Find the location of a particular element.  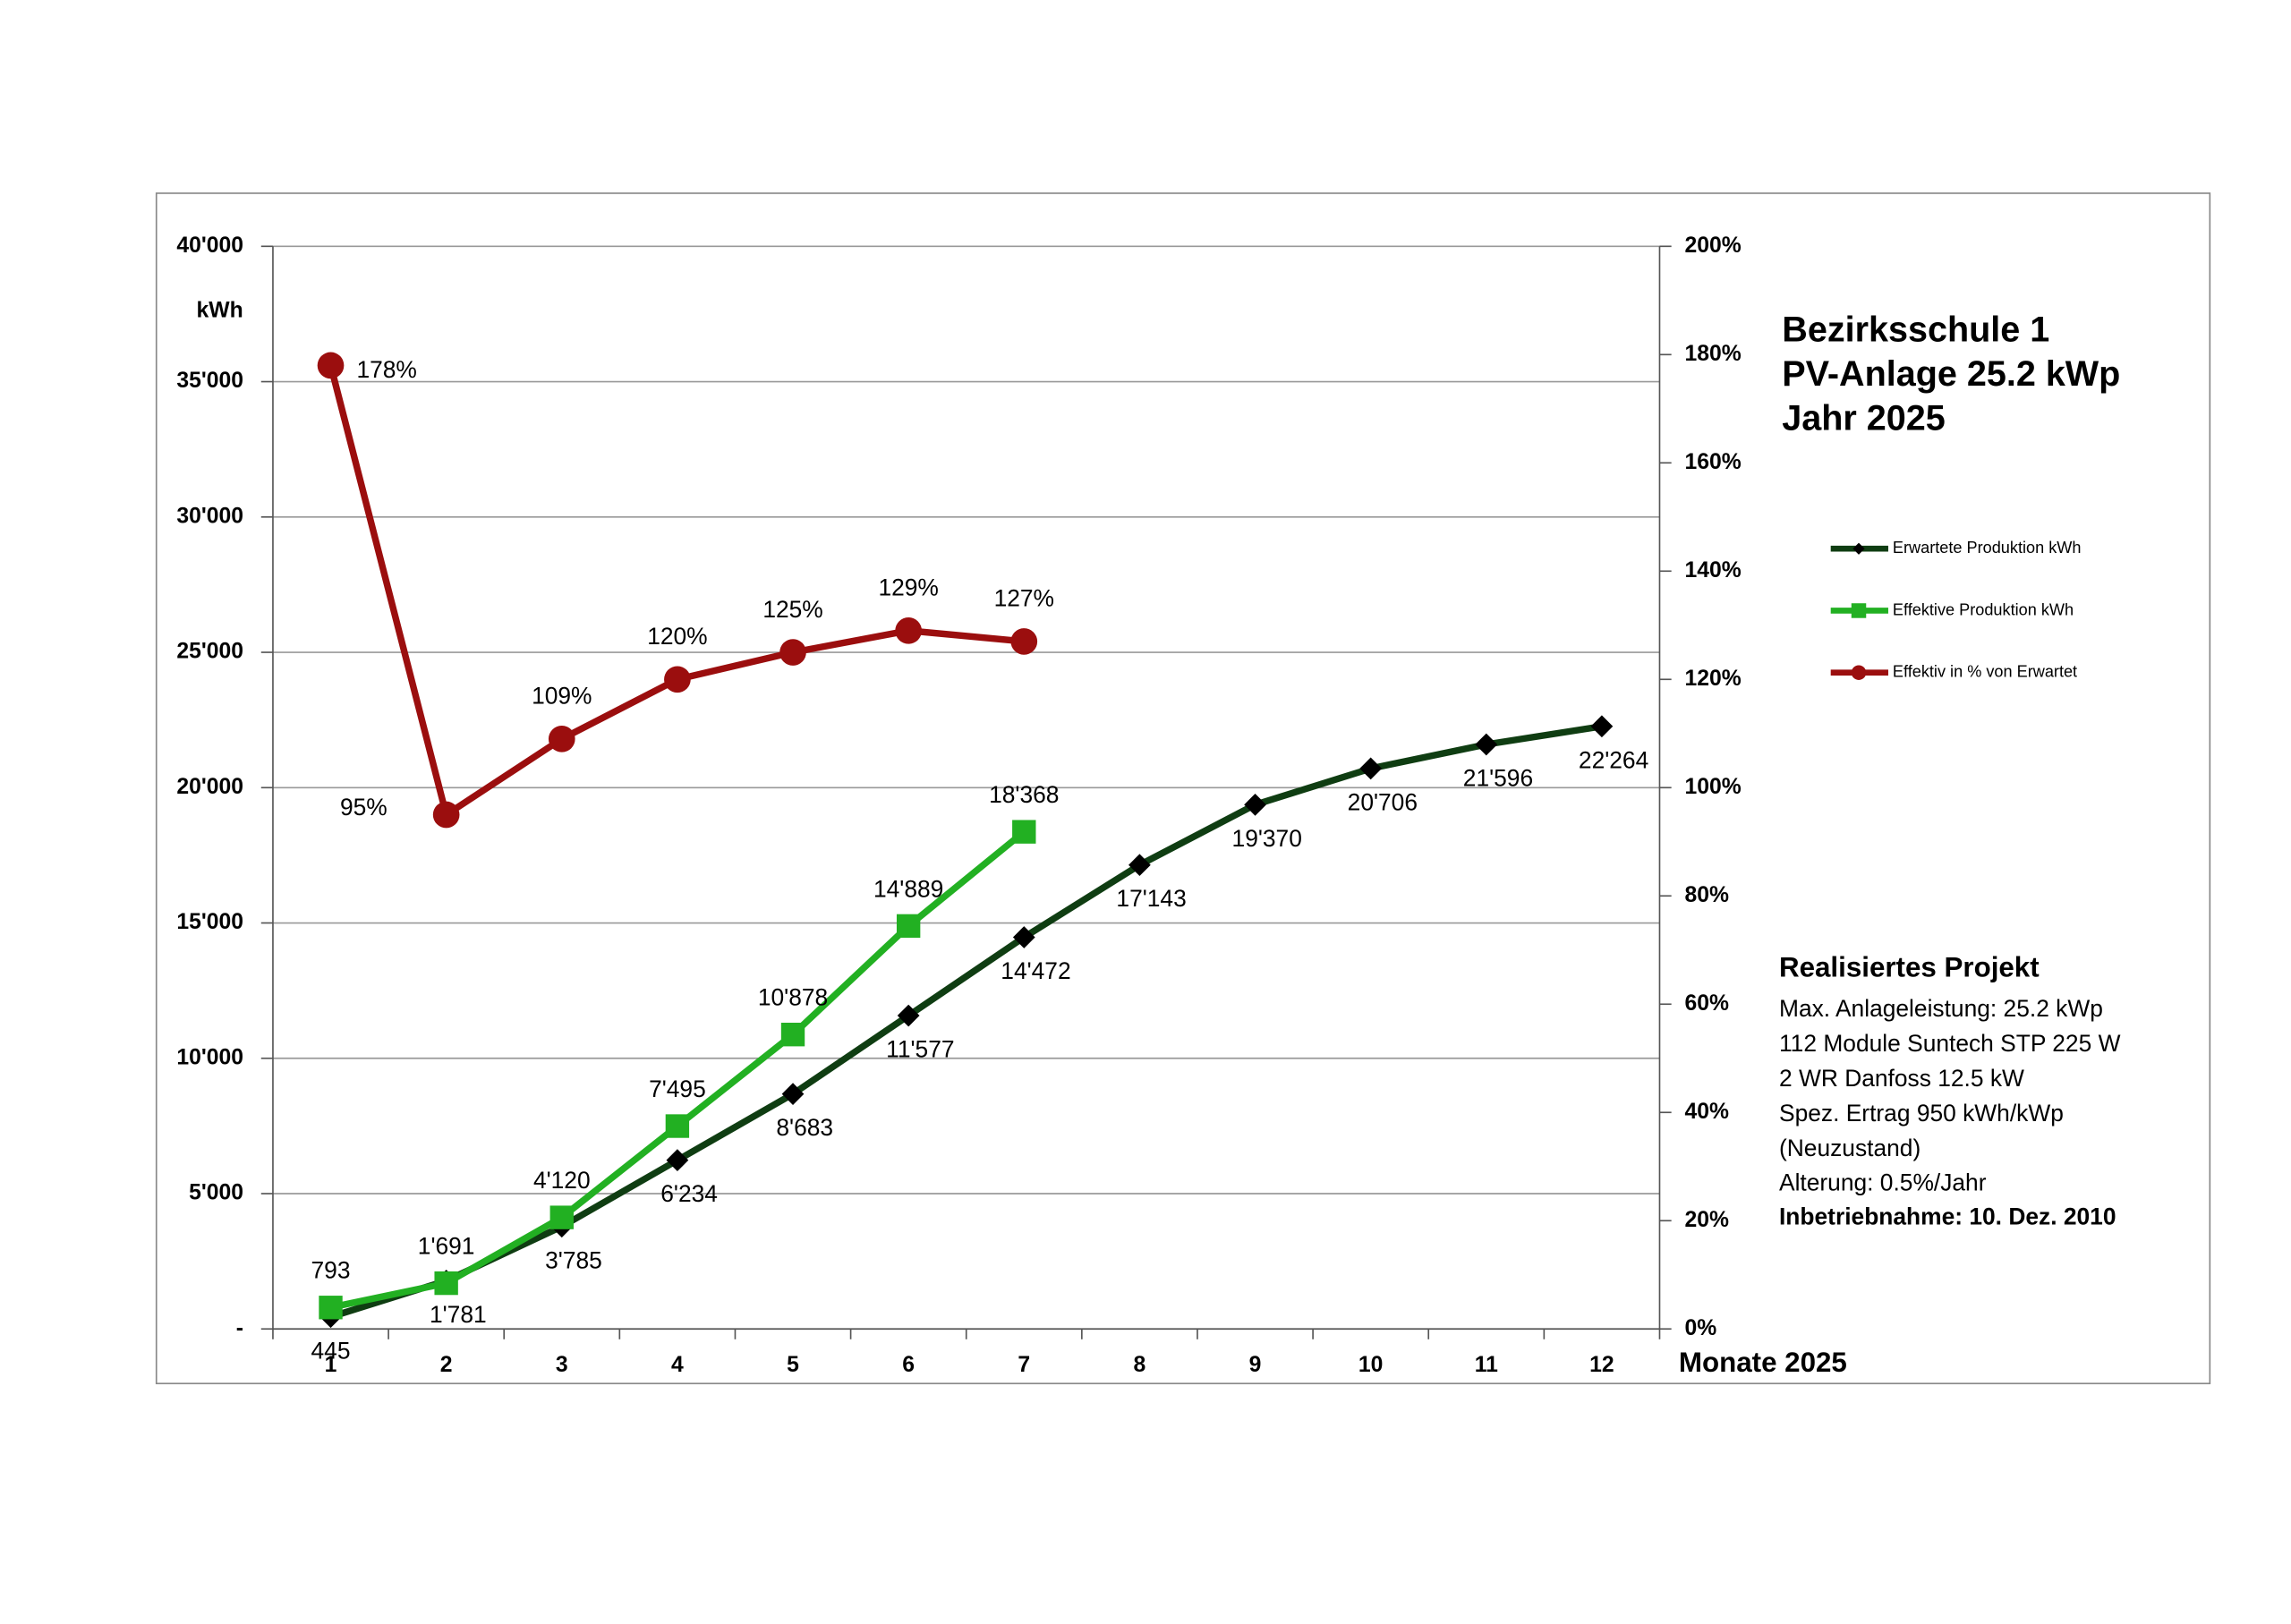

x-tick-label: 5 is located at coordinates (793, 1365).